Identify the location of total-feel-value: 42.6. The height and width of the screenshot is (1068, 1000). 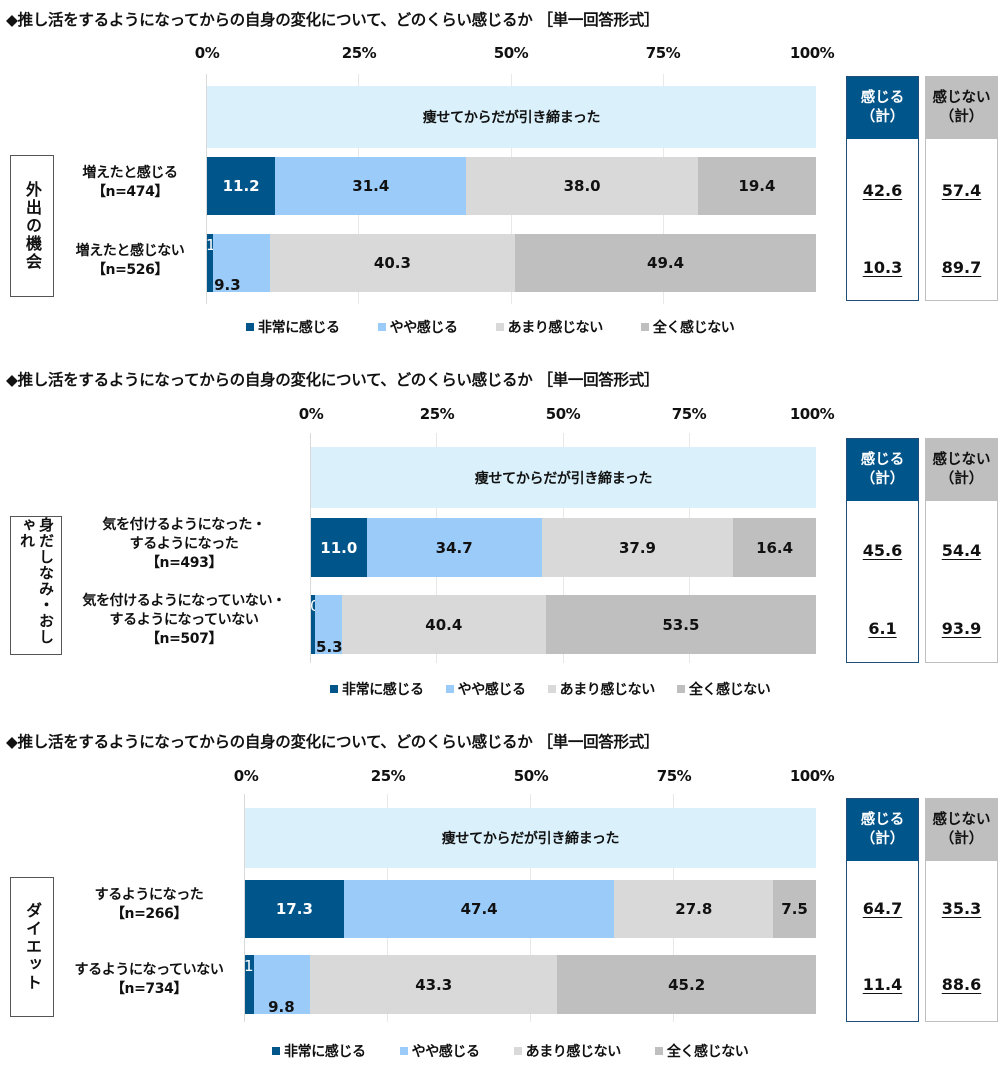
(882, 190).